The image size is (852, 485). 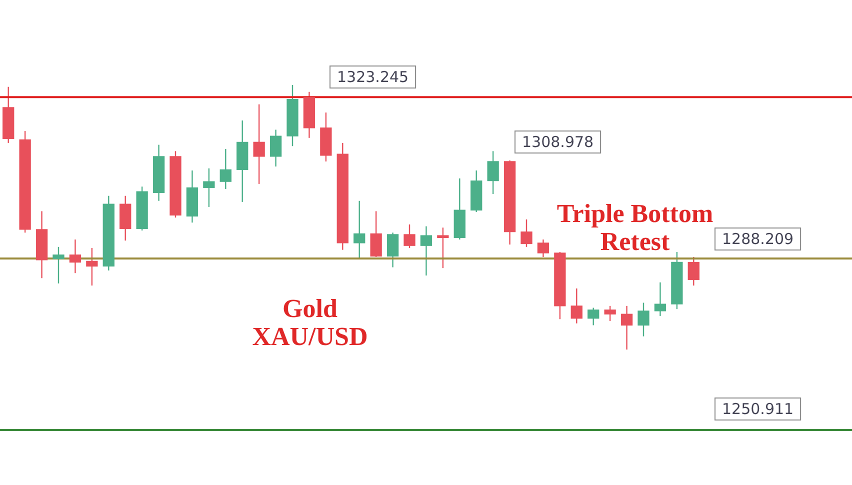 What do you see at coordinates (558, 141) in the screenshot?
I see `annotation: 1308.978` at bounding box center [558, 141].